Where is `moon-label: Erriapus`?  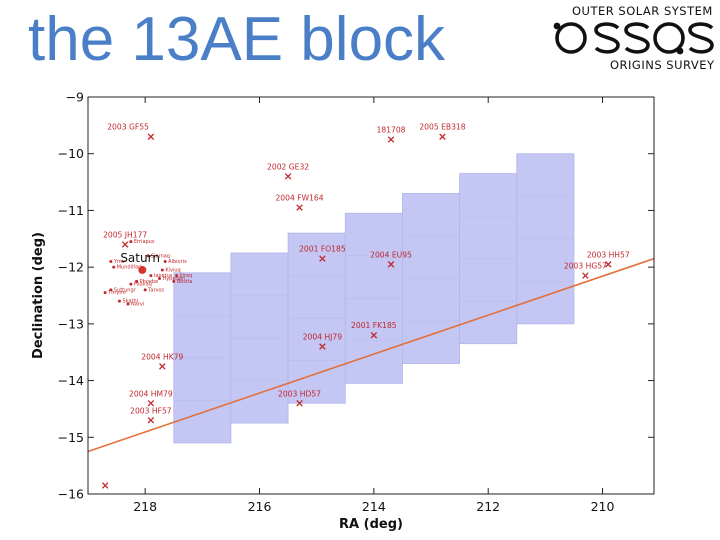
moon-label: Erriapus is located at coordinates (144, 242).